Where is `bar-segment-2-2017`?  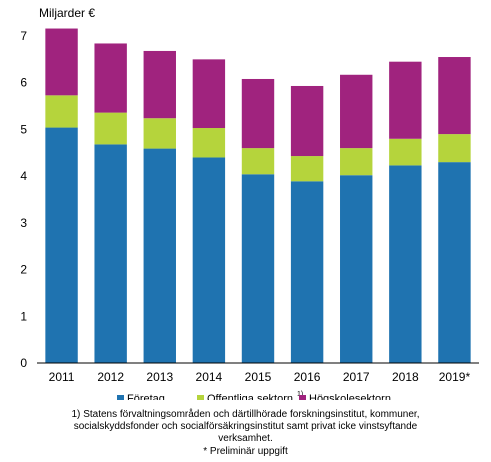 bar-segment-2-2017 is located at coordinates (356, 162).